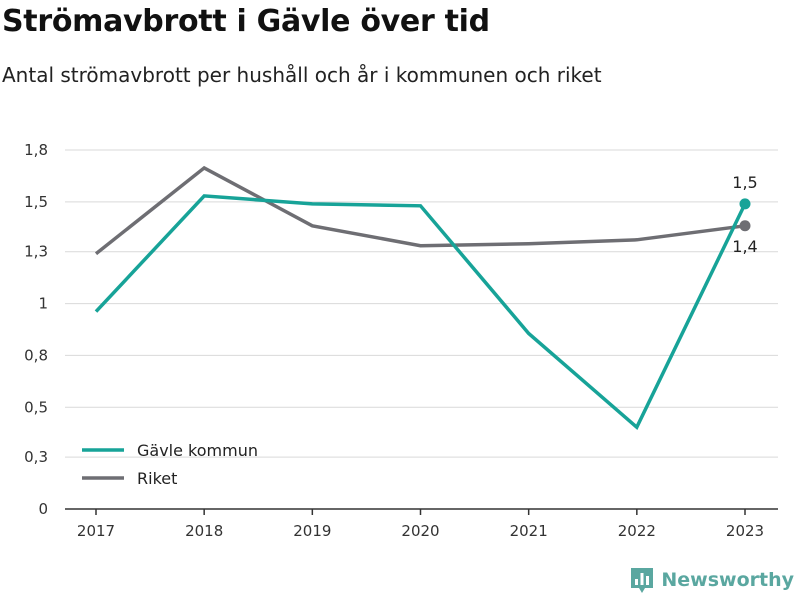  Describe the element at coordinates (744, 182) in the screenshot. I see `end-label-g-vle-kommun: 1,5` at that location.